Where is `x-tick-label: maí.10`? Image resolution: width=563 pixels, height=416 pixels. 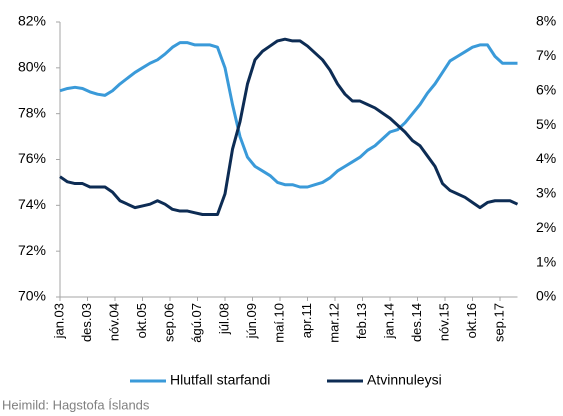 x-tick-label: maí.10 is located at coordinates (278, 323).